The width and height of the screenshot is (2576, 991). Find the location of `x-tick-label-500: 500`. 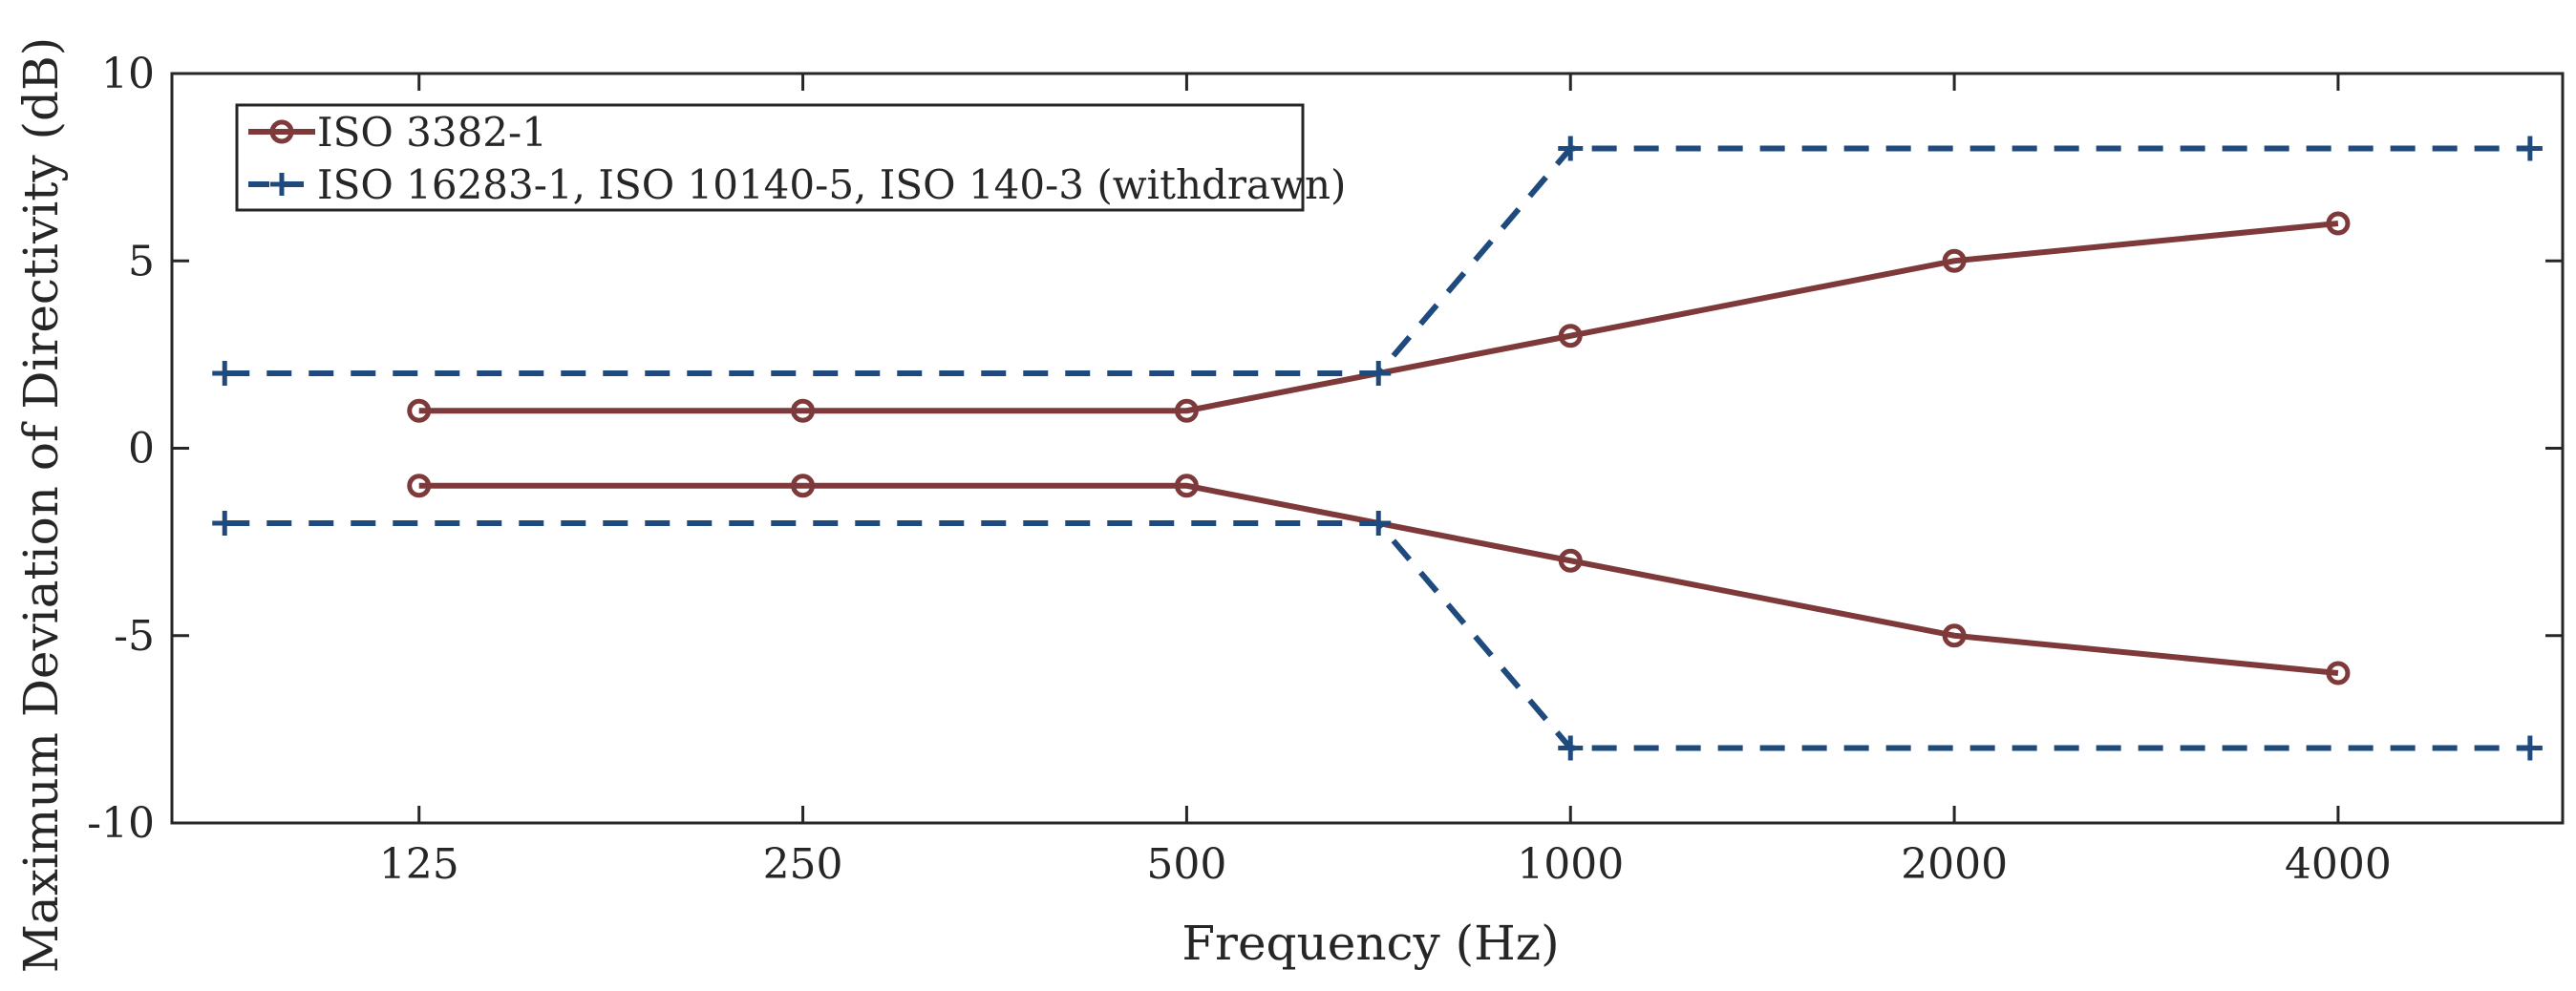

x-tick-label-500: 500 is located at coordinates (1186, 864).